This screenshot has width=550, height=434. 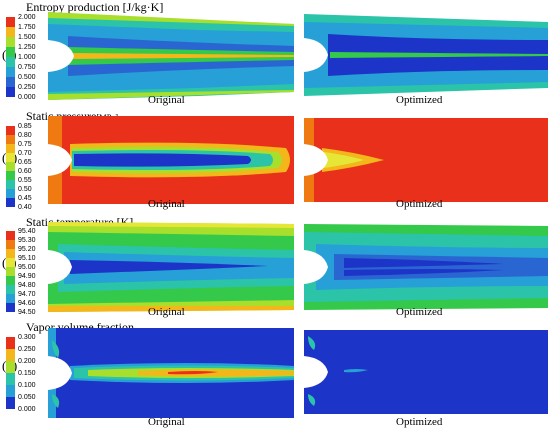 What do you see at coordinates (419, 422) in the screenshot?
I see `panel-d-caption-optimized: Optimized` at bounding box center [419, 422].